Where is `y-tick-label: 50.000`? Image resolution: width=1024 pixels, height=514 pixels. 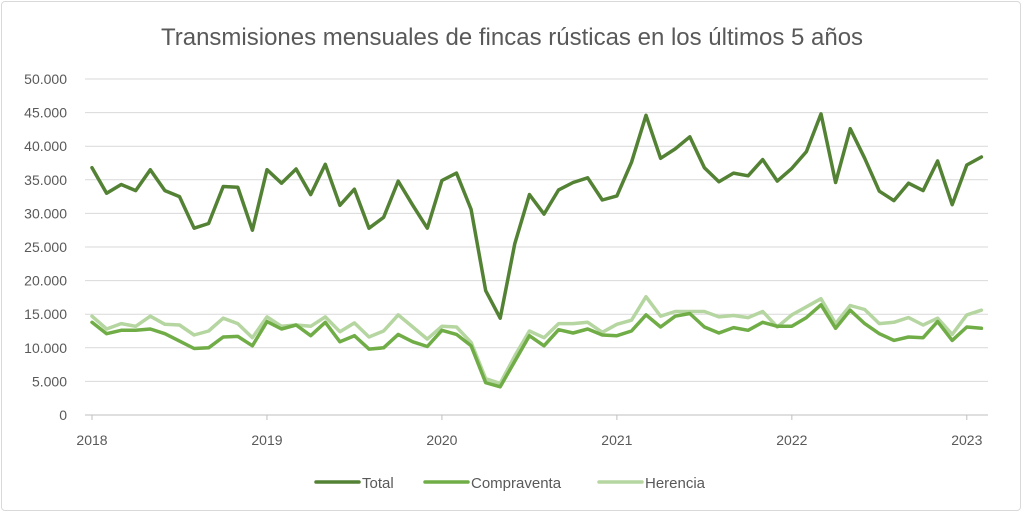
y-tick-label: 50.000 is located at coordinates (45, 79).